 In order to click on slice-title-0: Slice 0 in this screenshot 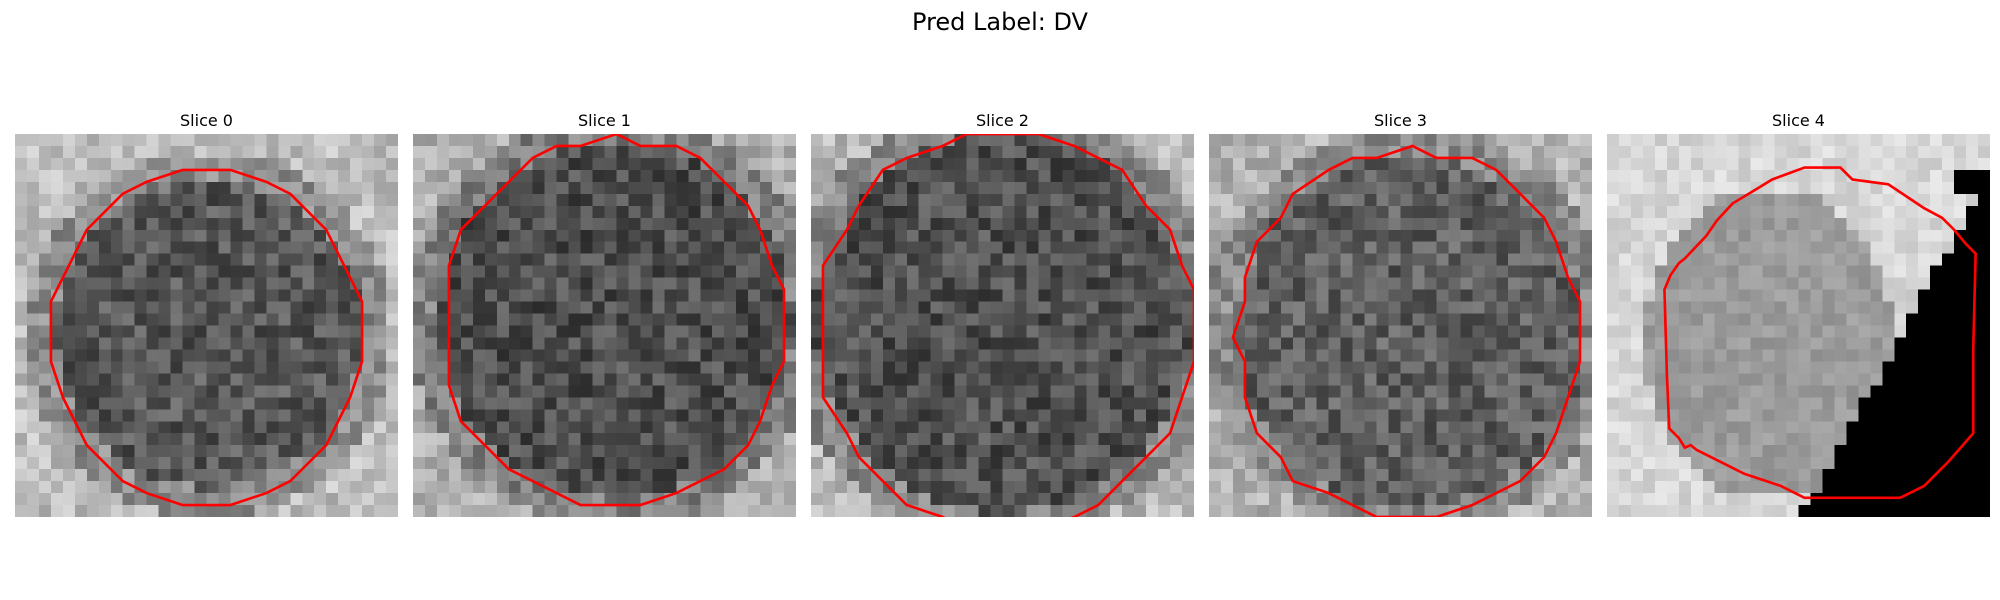, I will do `click(206, 120)`.